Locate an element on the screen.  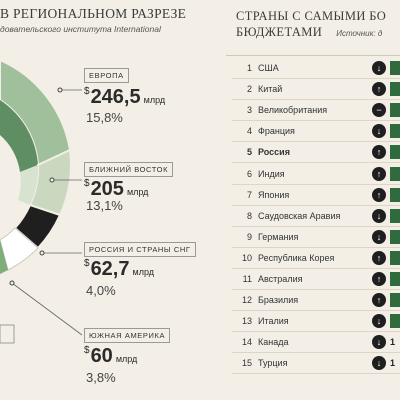
ranking-row: 15 Турция ↓ 1 is located at coordinates (316, 364).